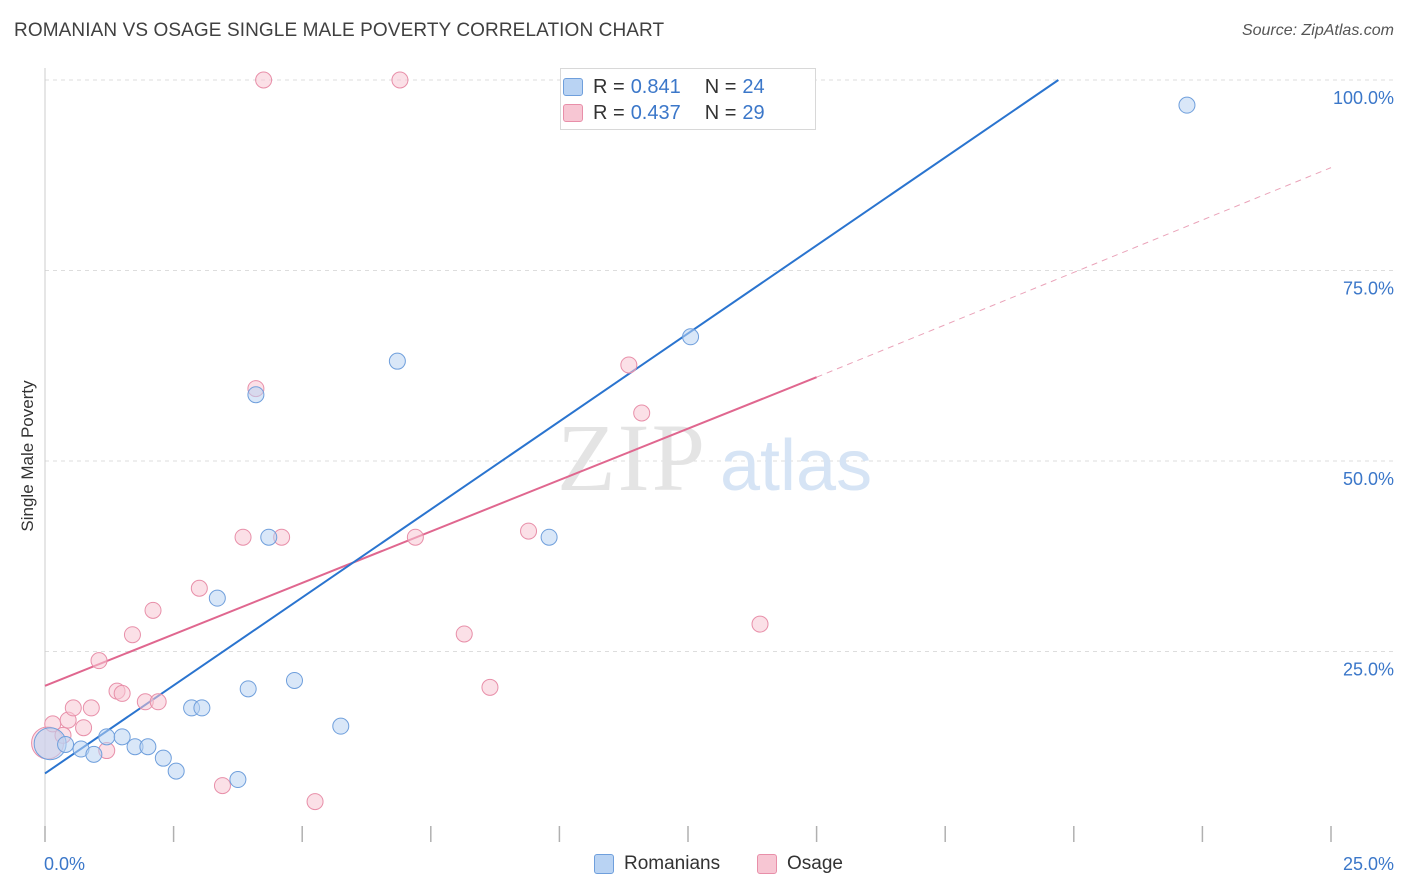 This screenshot has height=892, width=1406. I want to click on y-tick-label: 25.0%, so click(1368, 670).